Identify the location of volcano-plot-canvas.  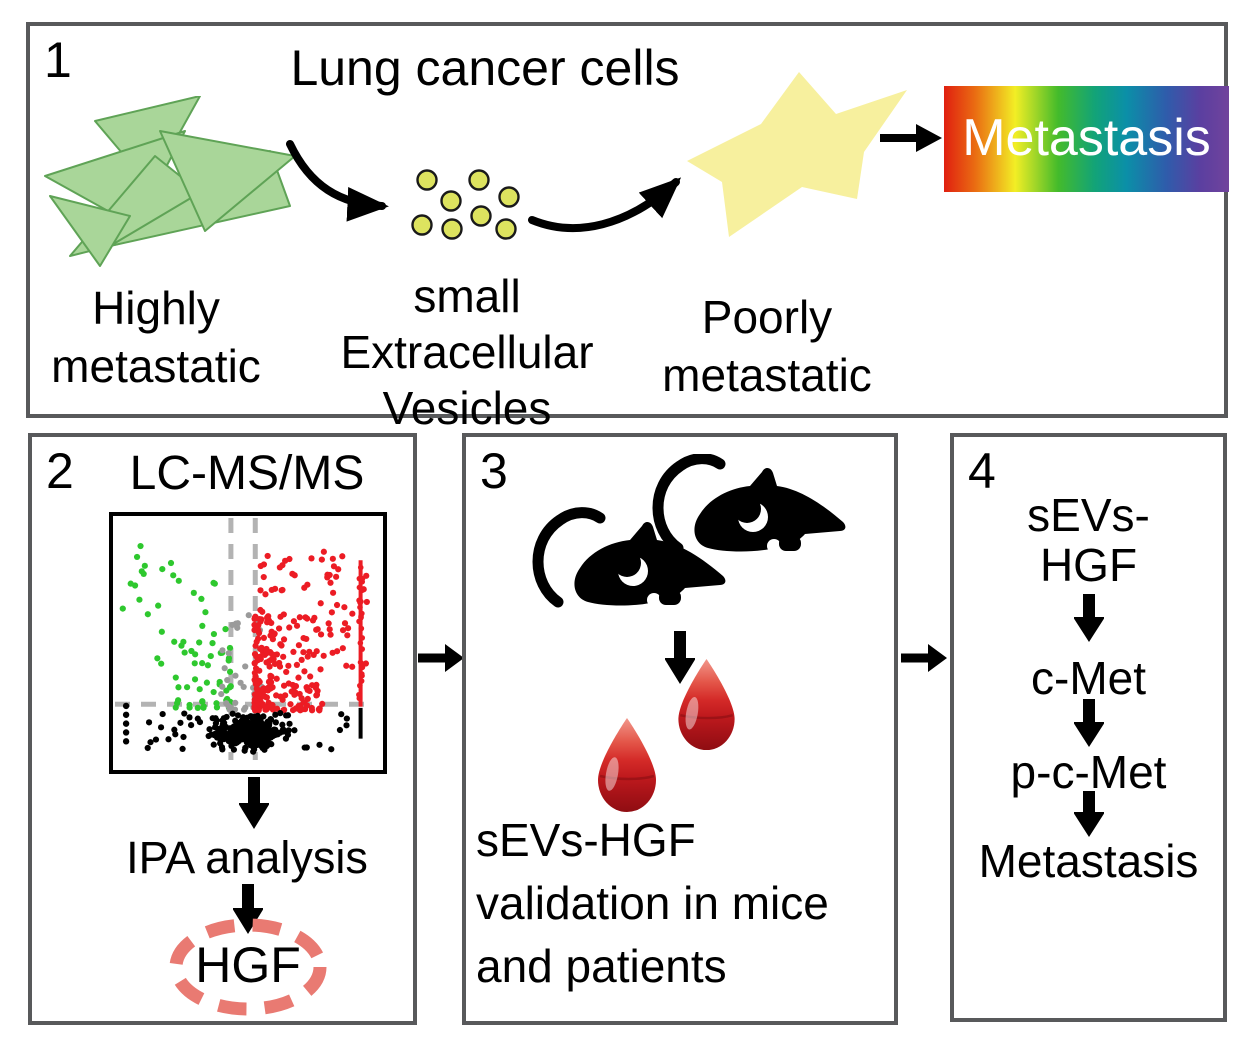
(244, 639).